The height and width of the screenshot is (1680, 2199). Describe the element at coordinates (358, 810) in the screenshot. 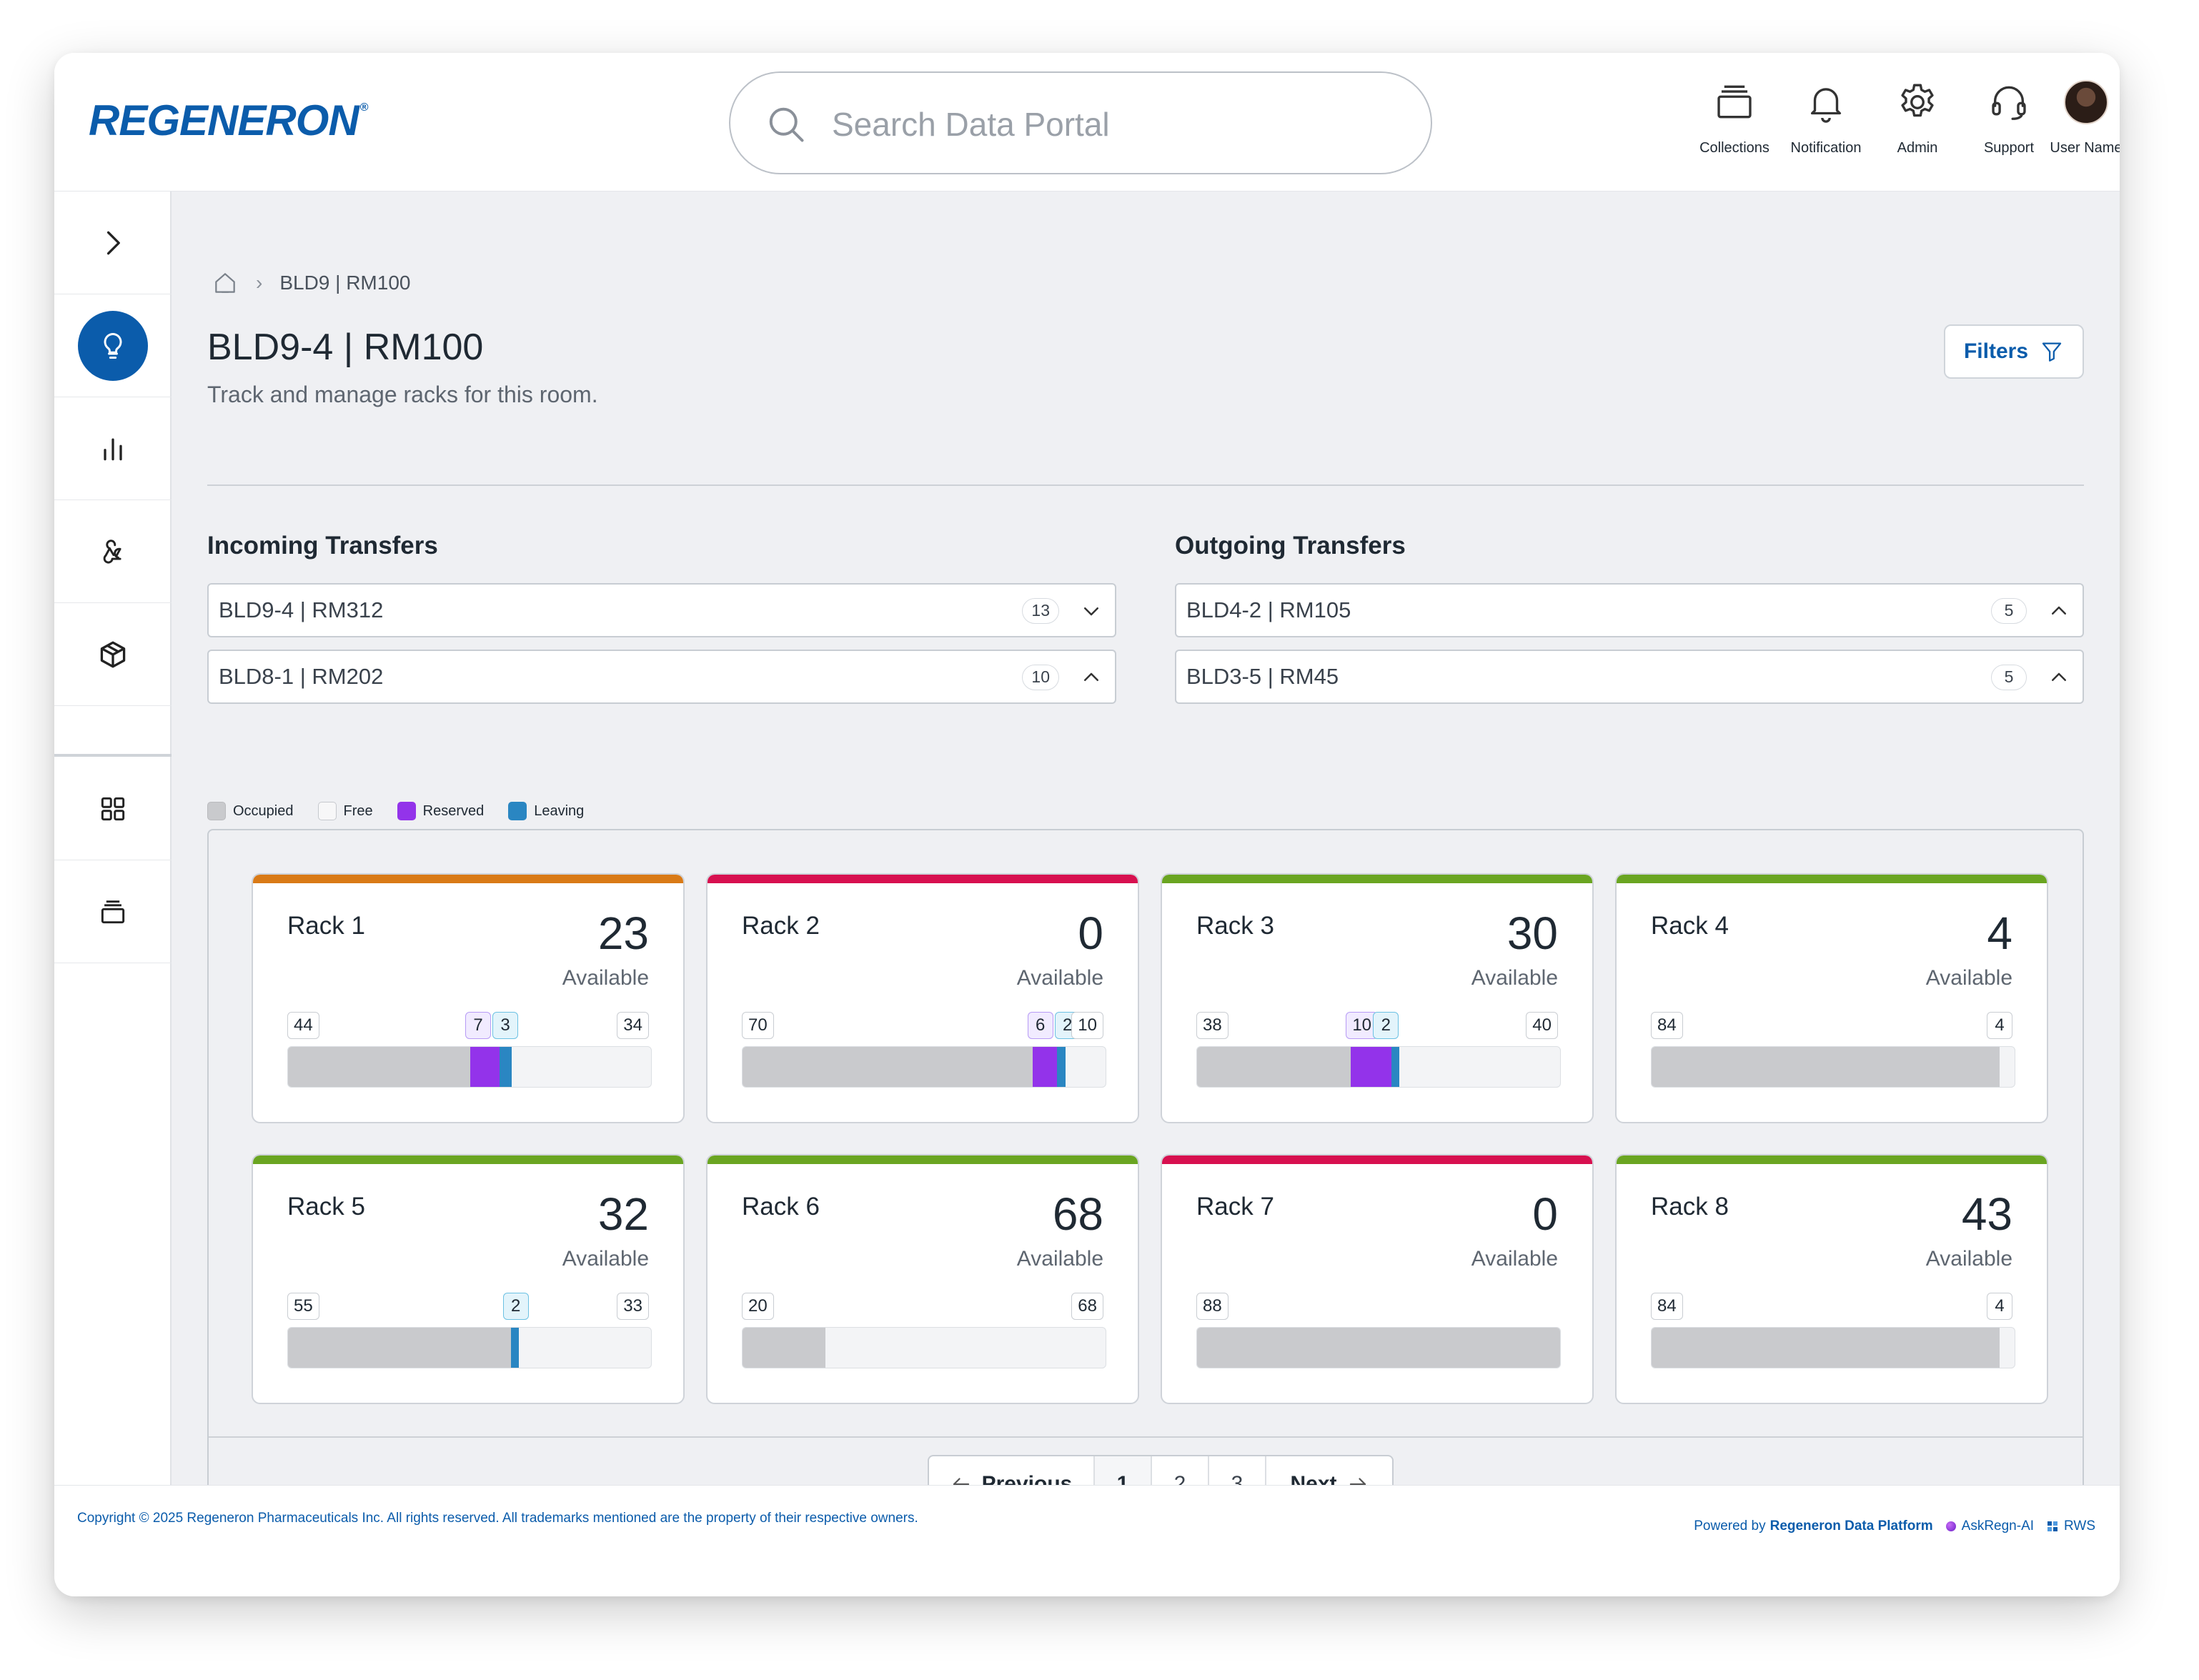

I see `legend-label: Free` at that location.